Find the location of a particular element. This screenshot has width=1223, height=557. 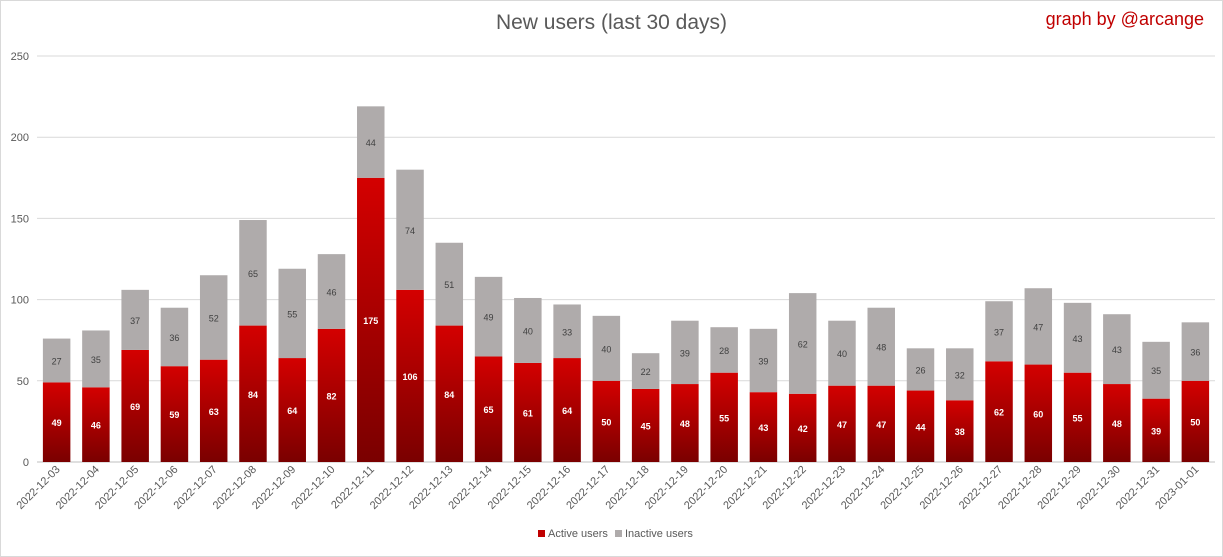

data-label-inactive: 65 is located at coordinates (253, 274).